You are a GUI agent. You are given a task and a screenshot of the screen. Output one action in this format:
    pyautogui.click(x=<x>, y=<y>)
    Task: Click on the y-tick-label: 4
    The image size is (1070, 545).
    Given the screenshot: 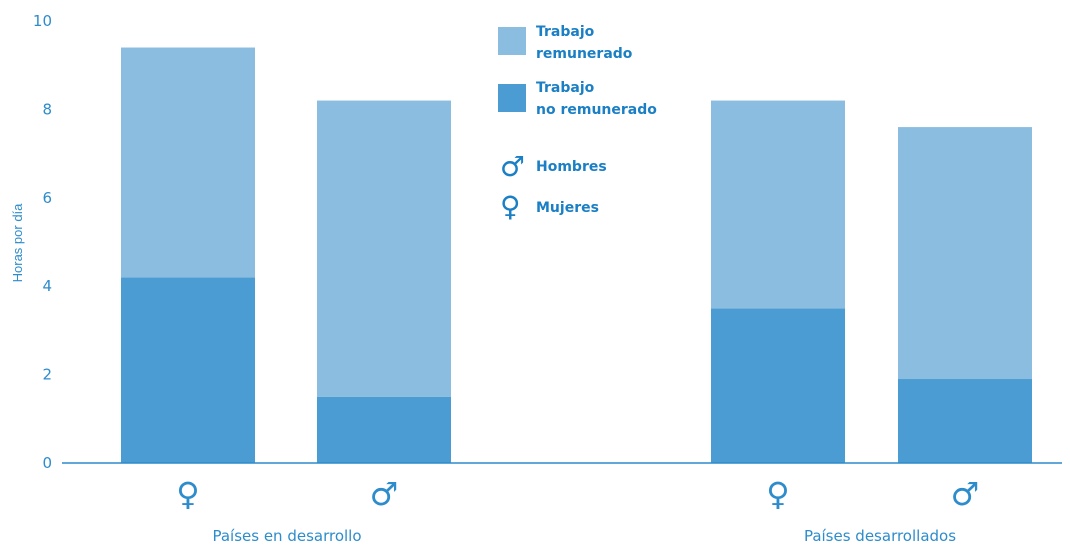 What is the action you would take?
    pyautogui.click(x=47, y=286)
    